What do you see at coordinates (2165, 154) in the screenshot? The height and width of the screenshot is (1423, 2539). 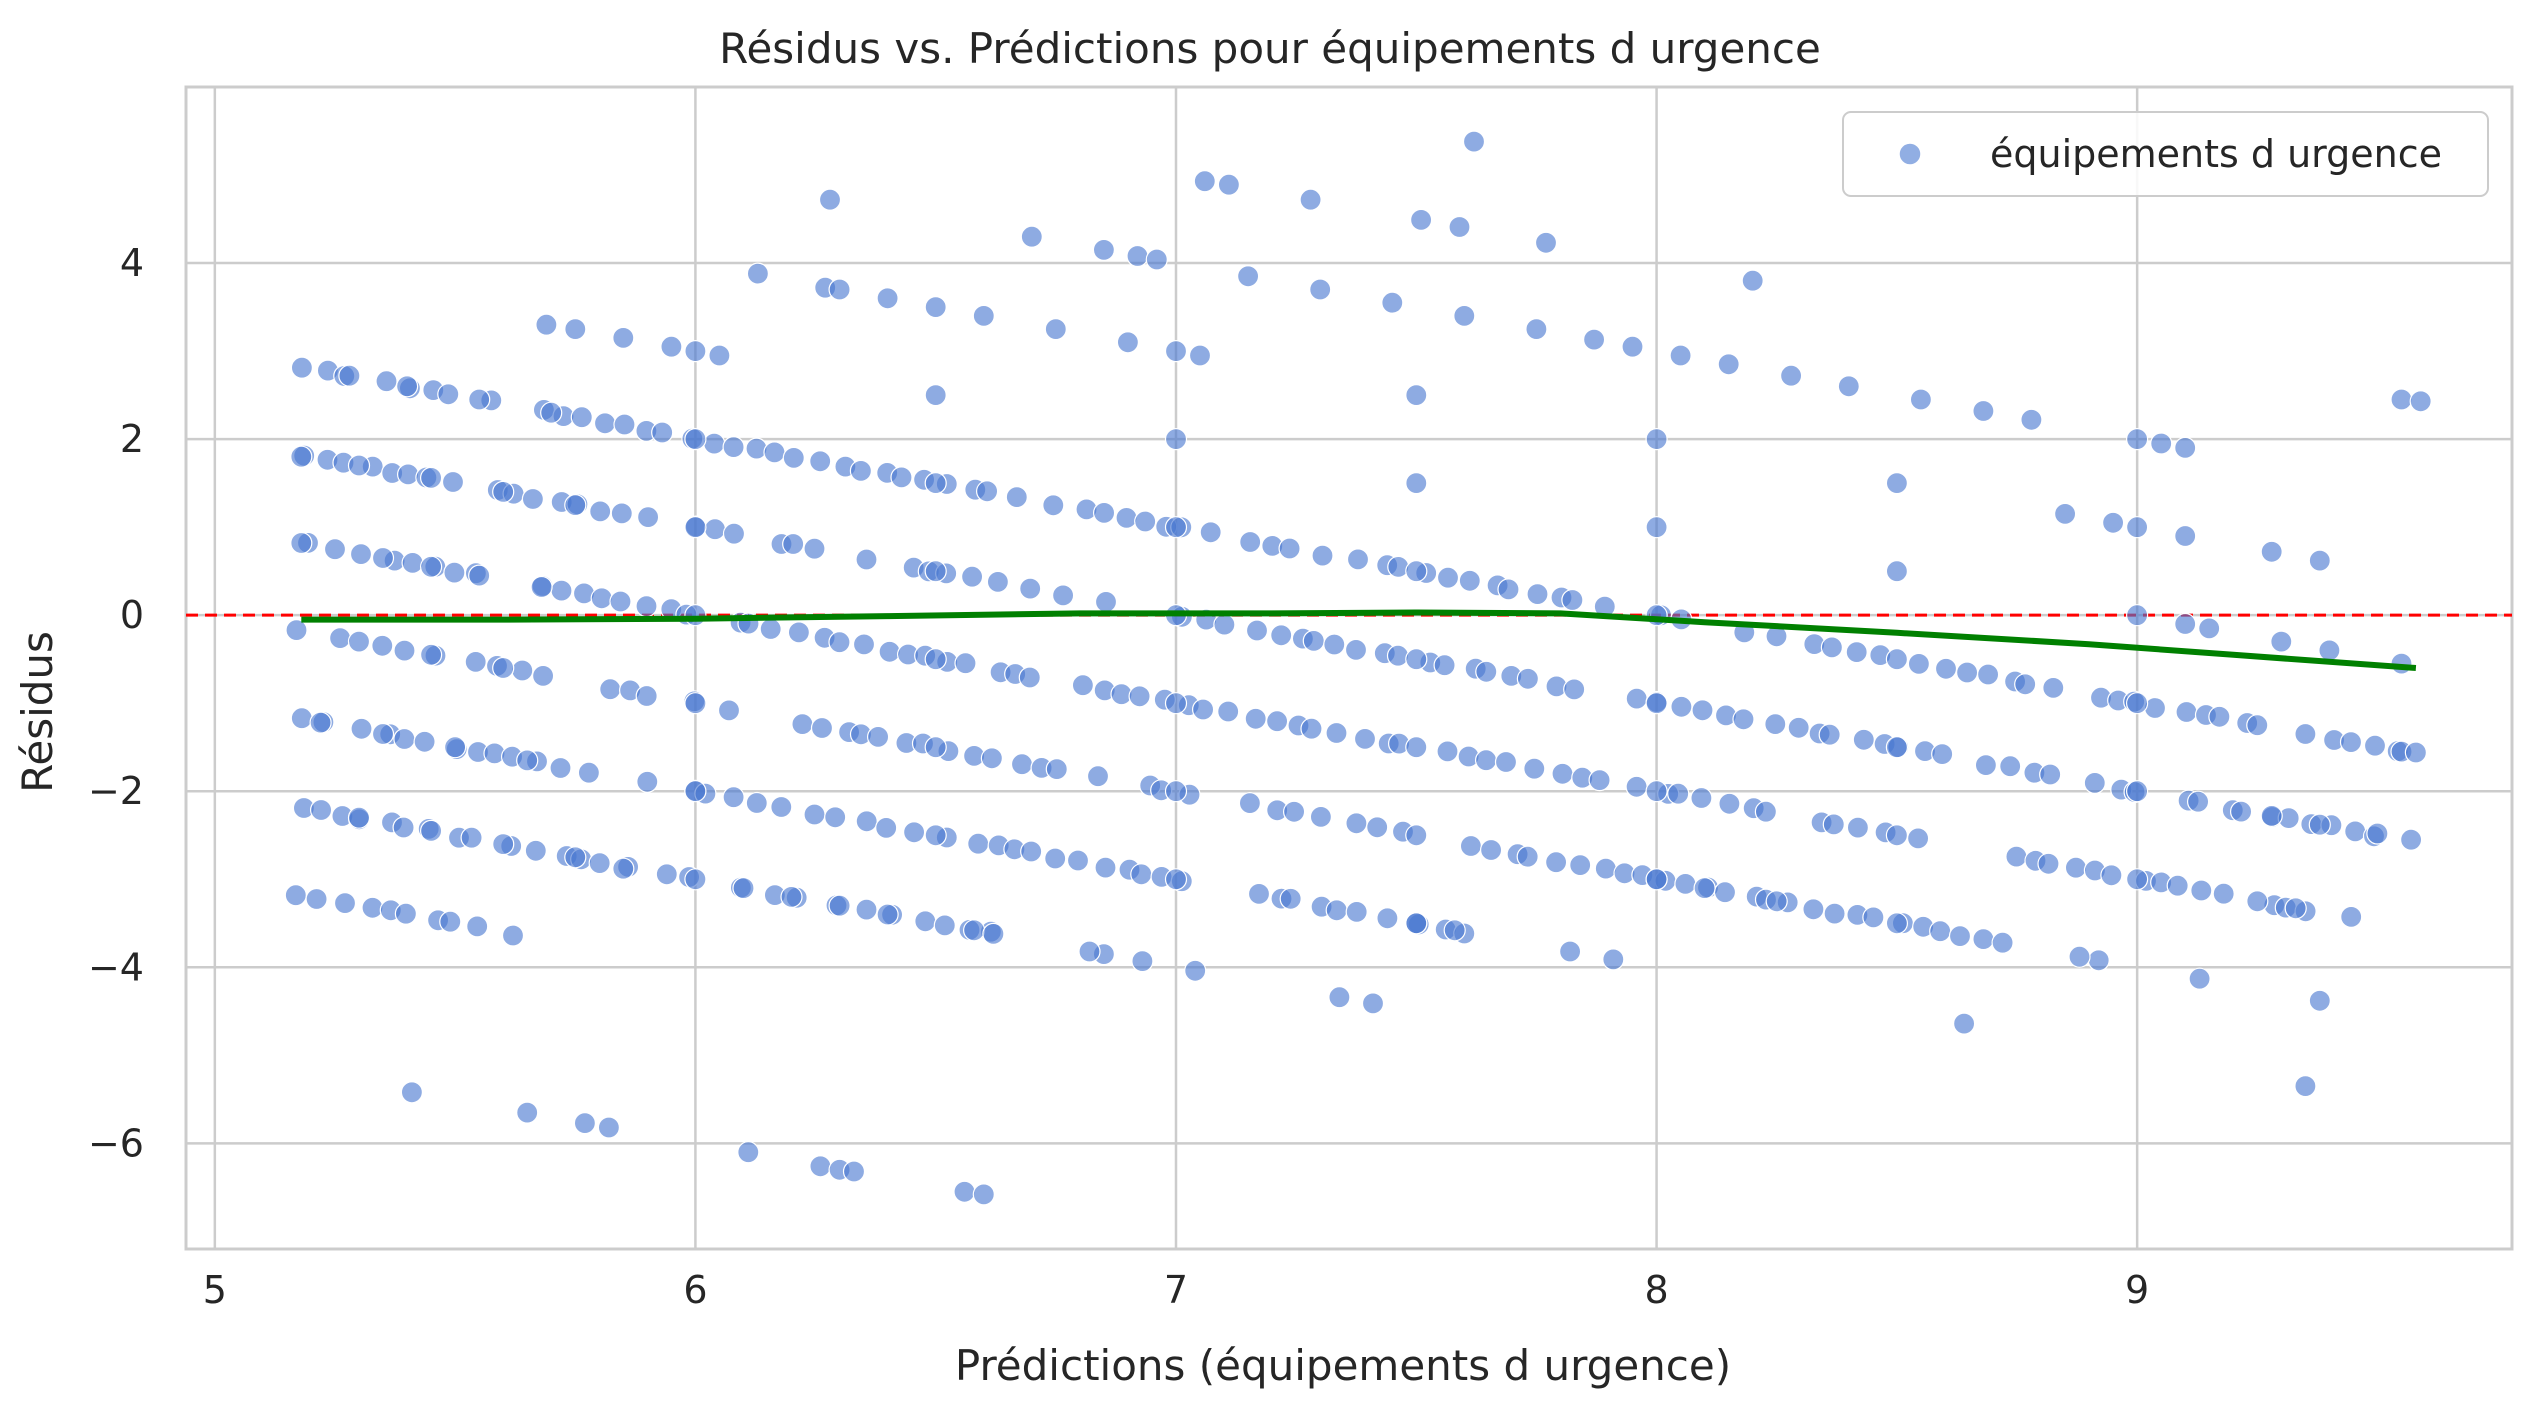 I see `legend: équipements d urgence` at bounding box center [2165, 154].